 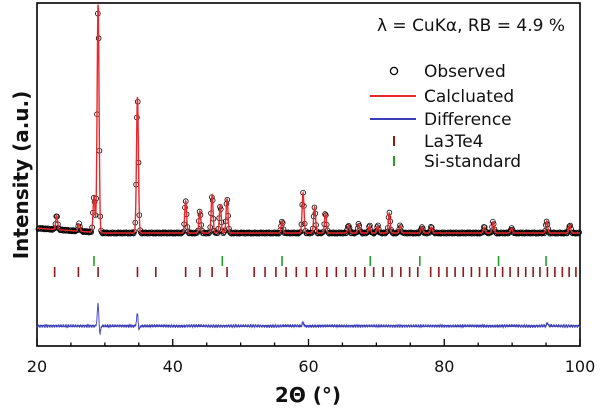 What do you see at coordinates (471, 26) in the screenshot?
I see `wavelength-annotation: λ = CuKα, RB = 4.9 %` at bounding box center [471, 26].